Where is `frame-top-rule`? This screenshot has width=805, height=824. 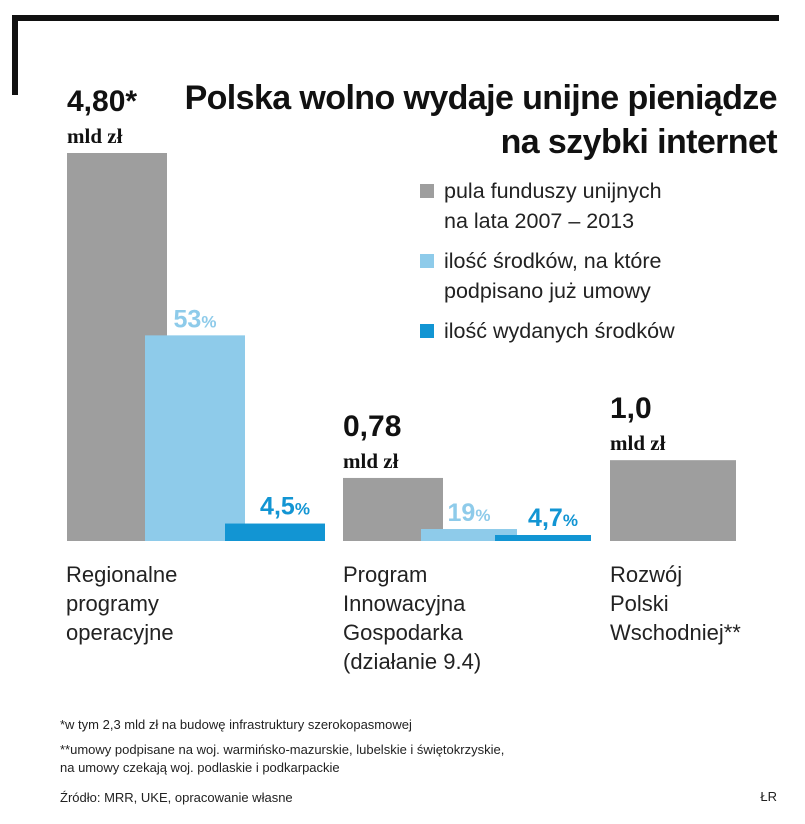 frame-top-rule is located at coordinates (395, 18).